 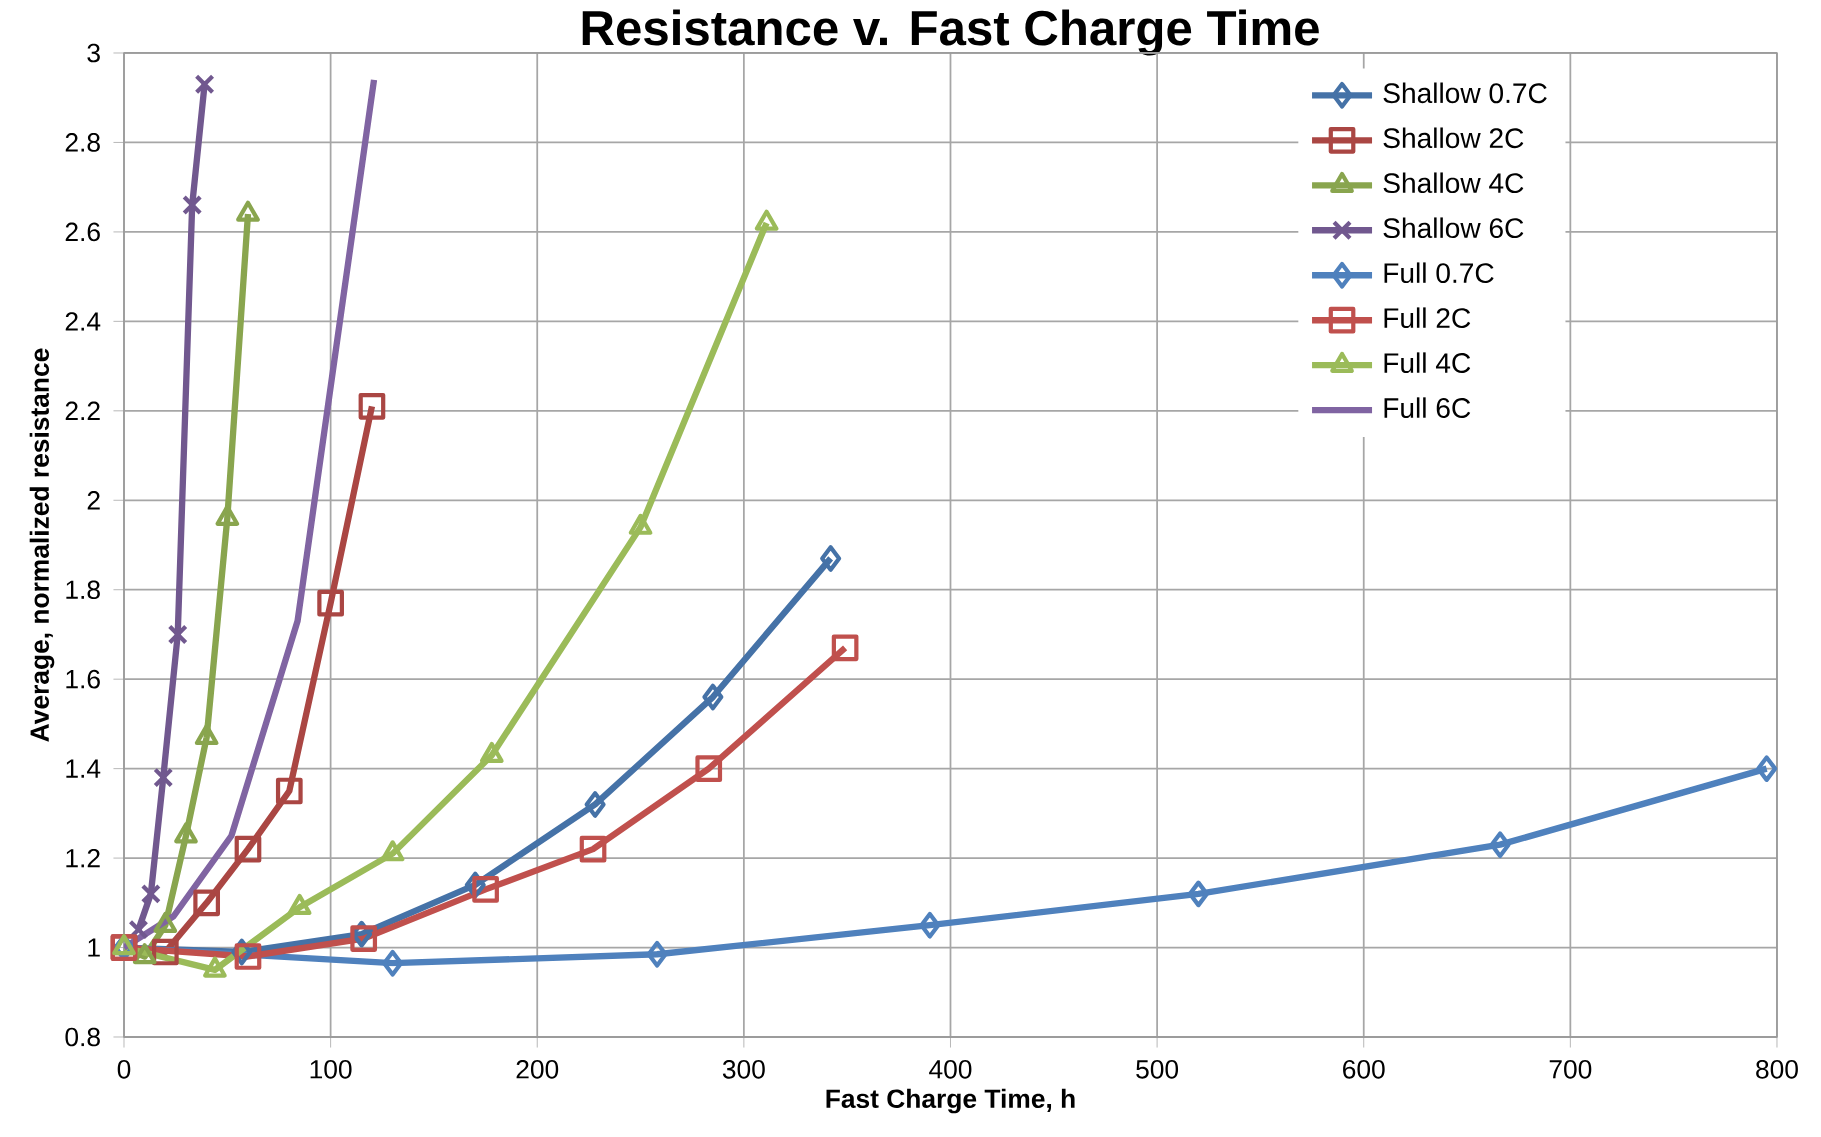 What do you see at coordinates (82, 1037) in the screenshot?
I see `y-tick-label: 0.8` at bounding box center [82, 1037].